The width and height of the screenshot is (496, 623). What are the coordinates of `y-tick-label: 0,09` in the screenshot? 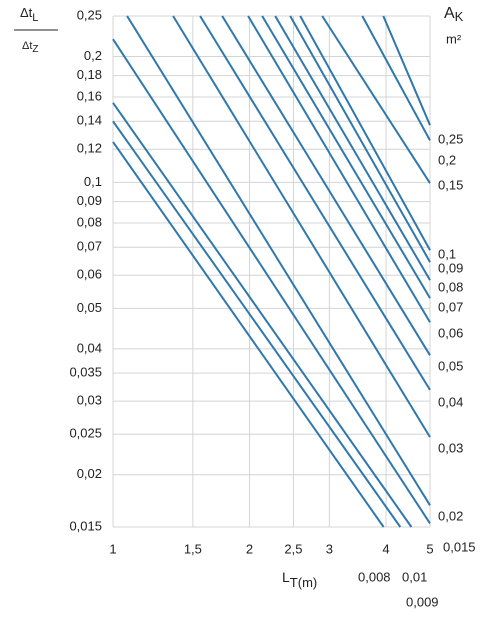 It's located at (89, 200).